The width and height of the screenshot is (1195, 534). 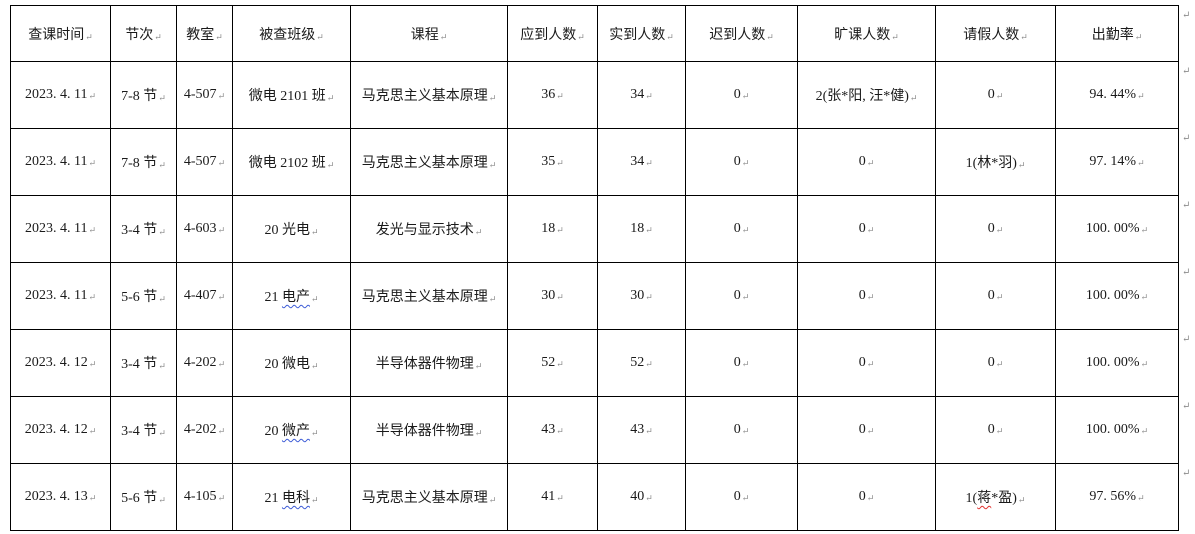 What do you see at coordinates (866, 33) in the screenshot?
I see `header-absent-count: 旷课人数↵` at bounding box center [866, 33].